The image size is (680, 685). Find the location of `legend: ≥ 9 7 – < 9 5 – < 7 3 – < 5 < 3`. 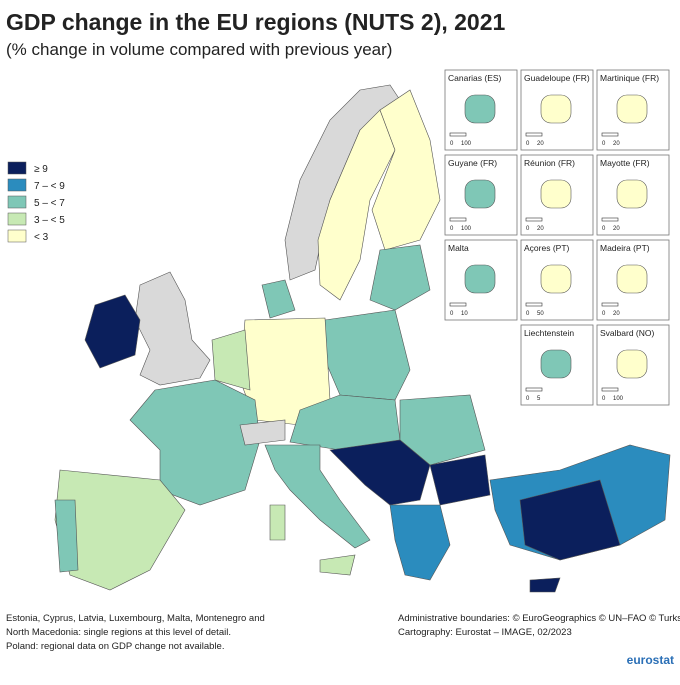

legend: ≥ 9 7 – < 9 5 – < 7 3 – < 5 < 3 is located at coordinates (36, 202).